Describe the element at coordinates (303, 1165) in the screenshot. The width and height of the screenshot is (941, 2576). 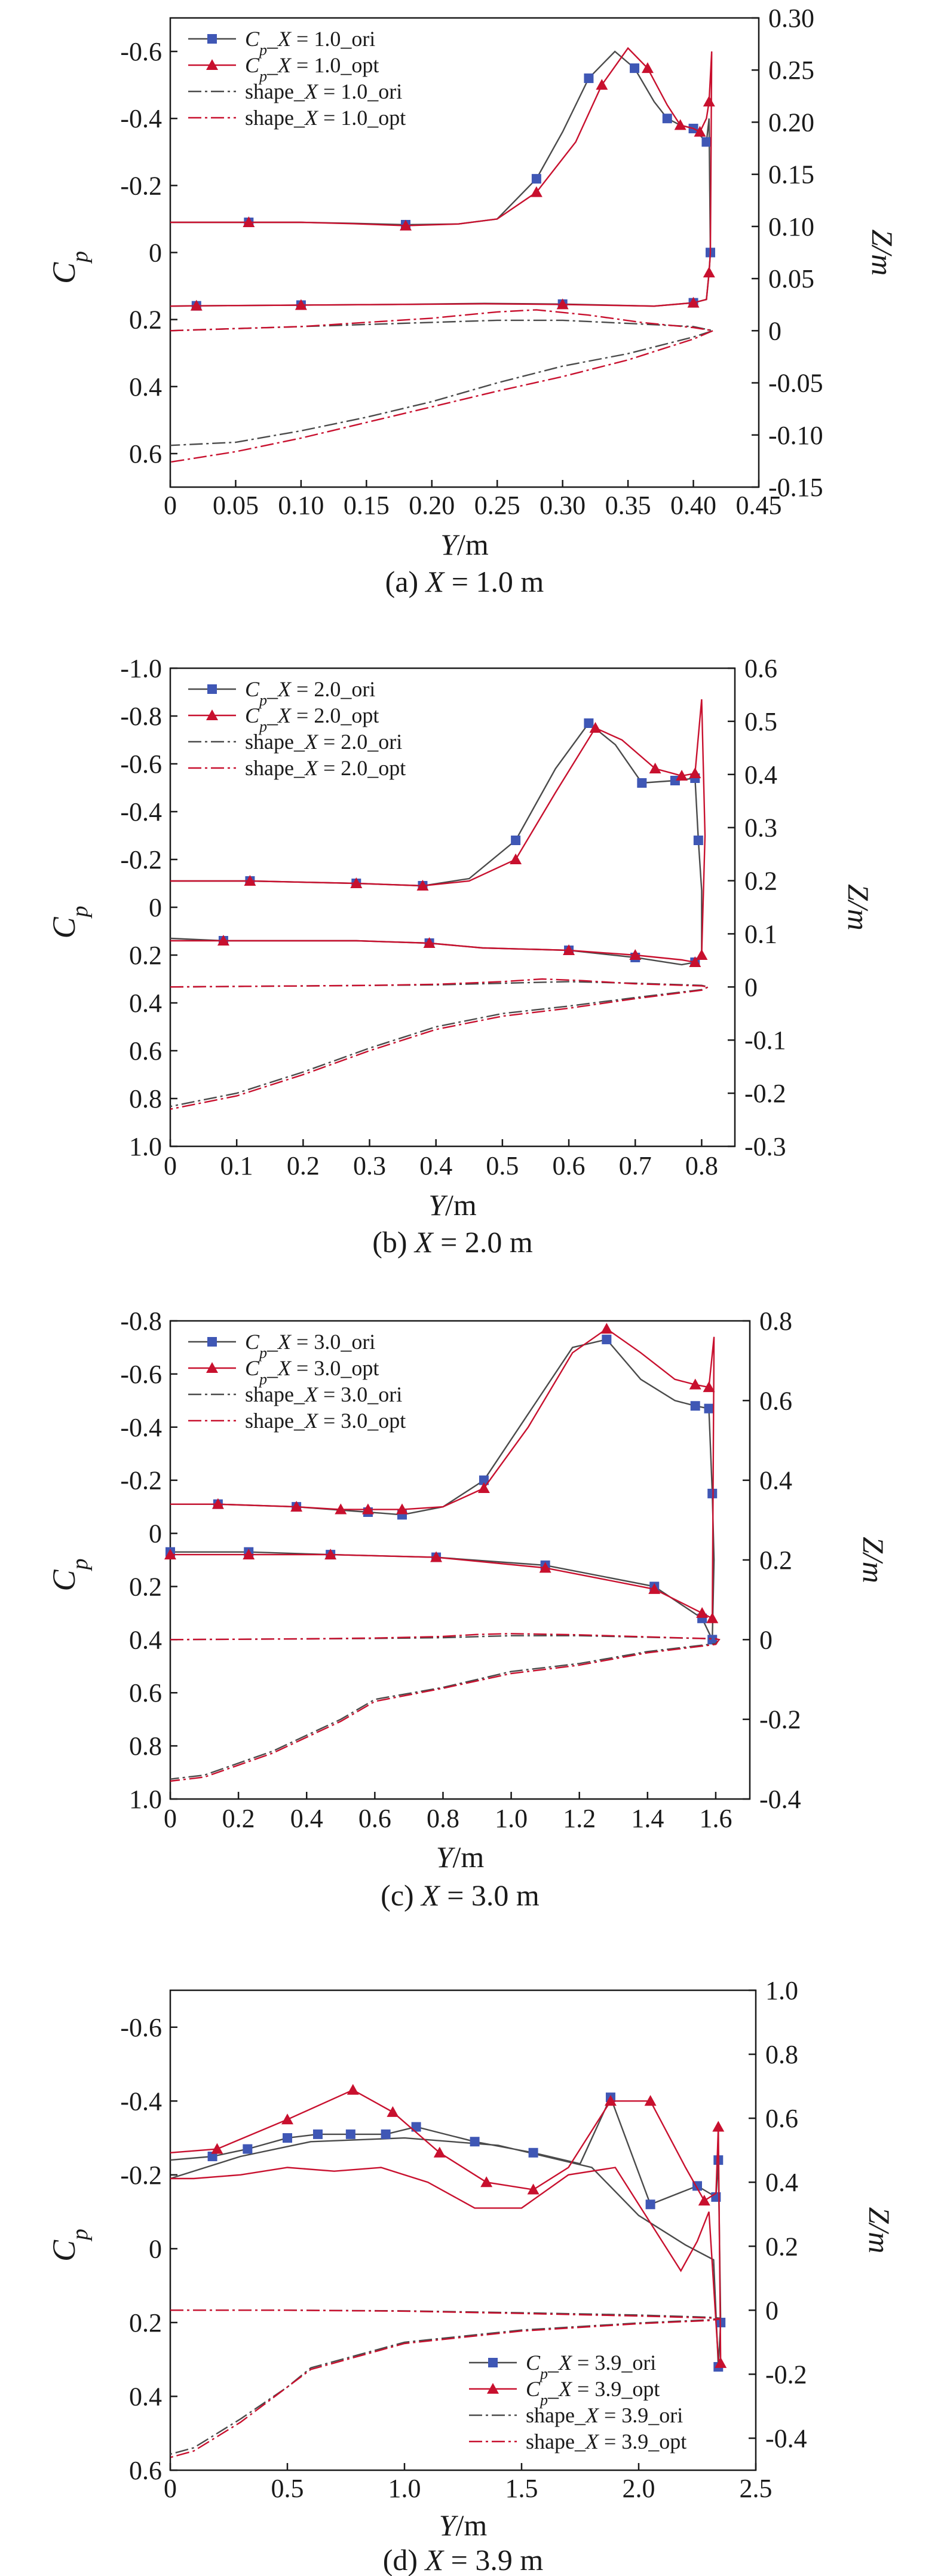
I see `x-tick-label: 0.2` at that location.